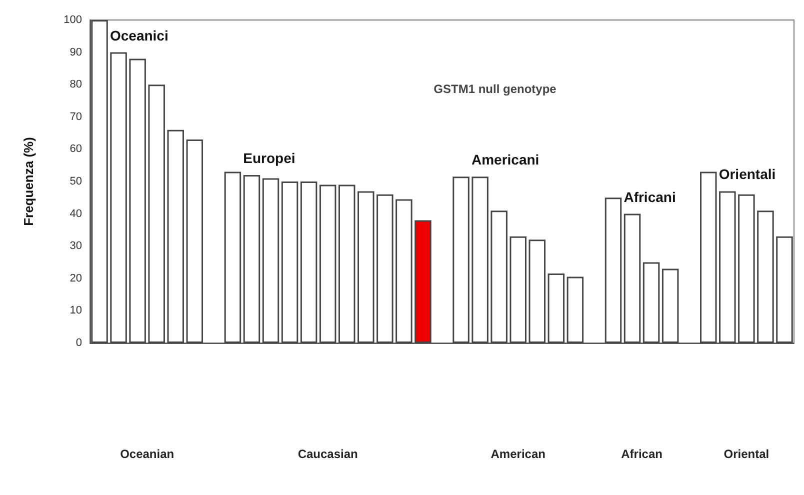 This screenshot has height=495, width=804. I want to click on text: African, so click(641, 454).